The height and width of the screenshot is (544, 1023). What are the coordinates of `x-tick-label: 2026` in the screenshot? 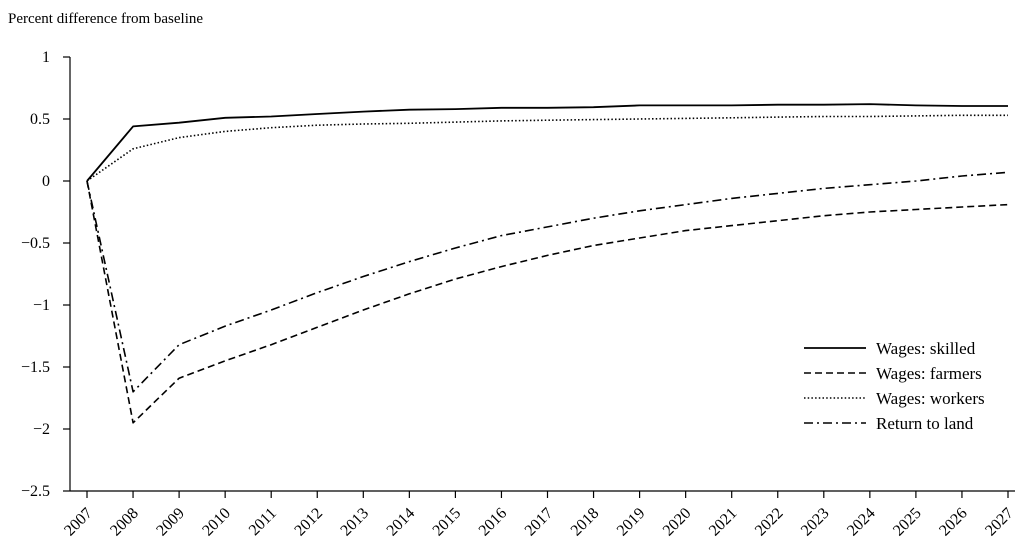 It's located at (953, 522).